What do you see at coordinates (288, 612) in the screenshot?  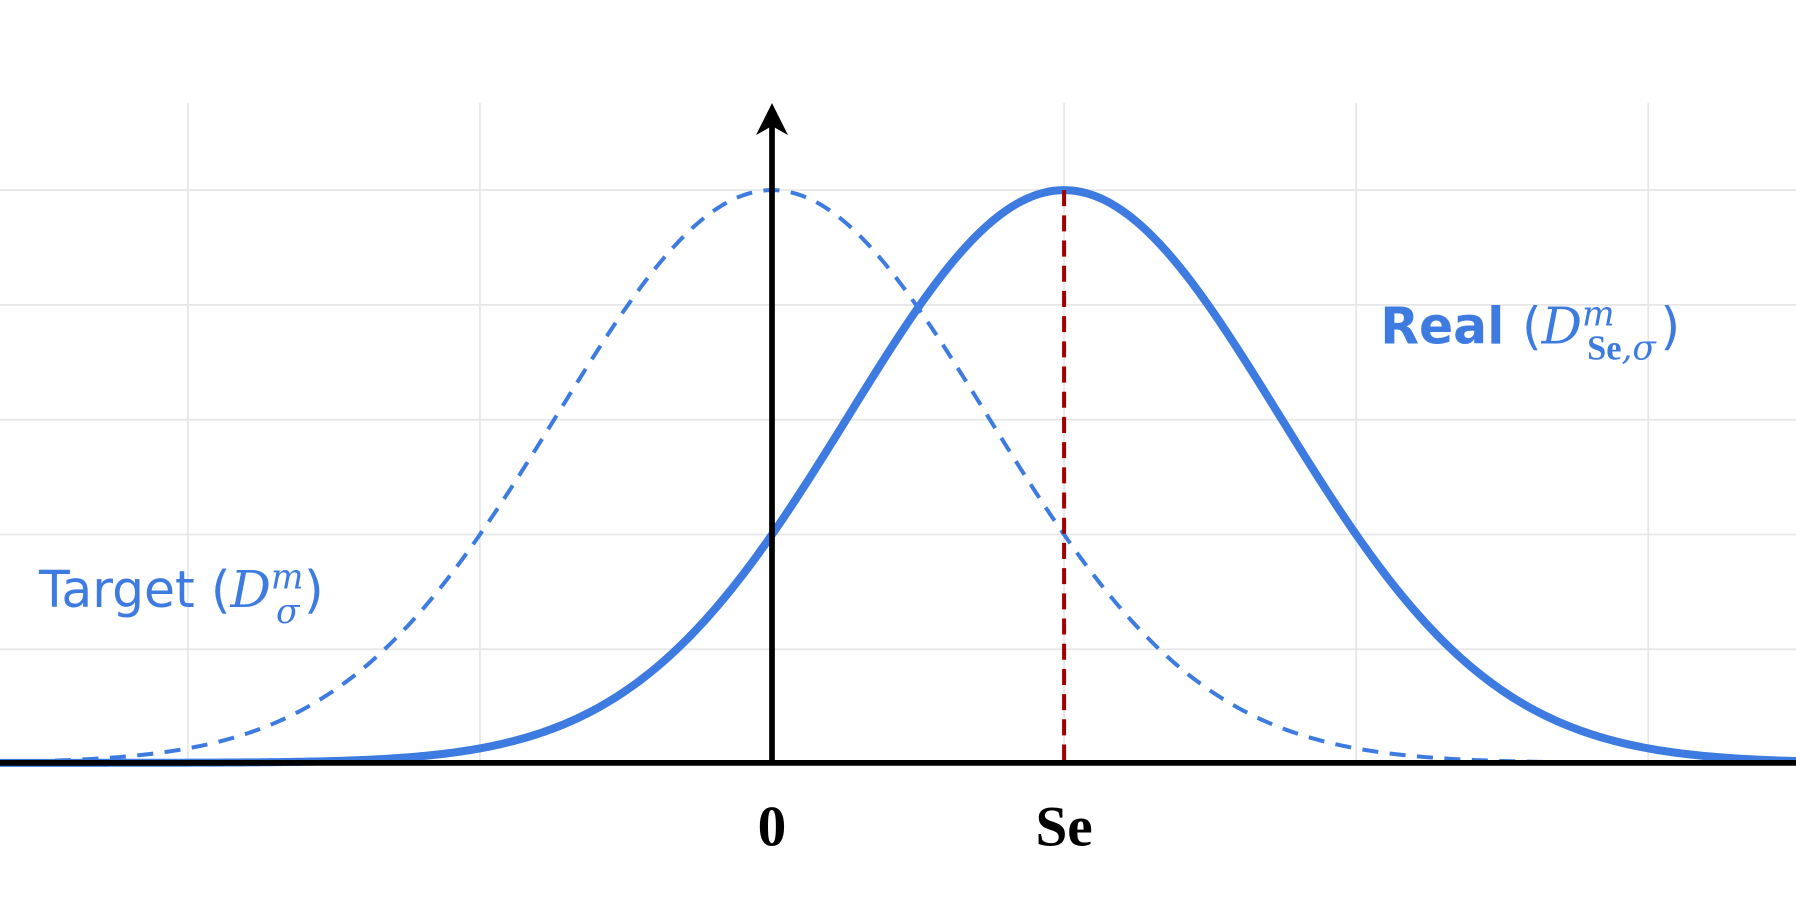 I see `subscript: σ` at bounding box center [288, 612].